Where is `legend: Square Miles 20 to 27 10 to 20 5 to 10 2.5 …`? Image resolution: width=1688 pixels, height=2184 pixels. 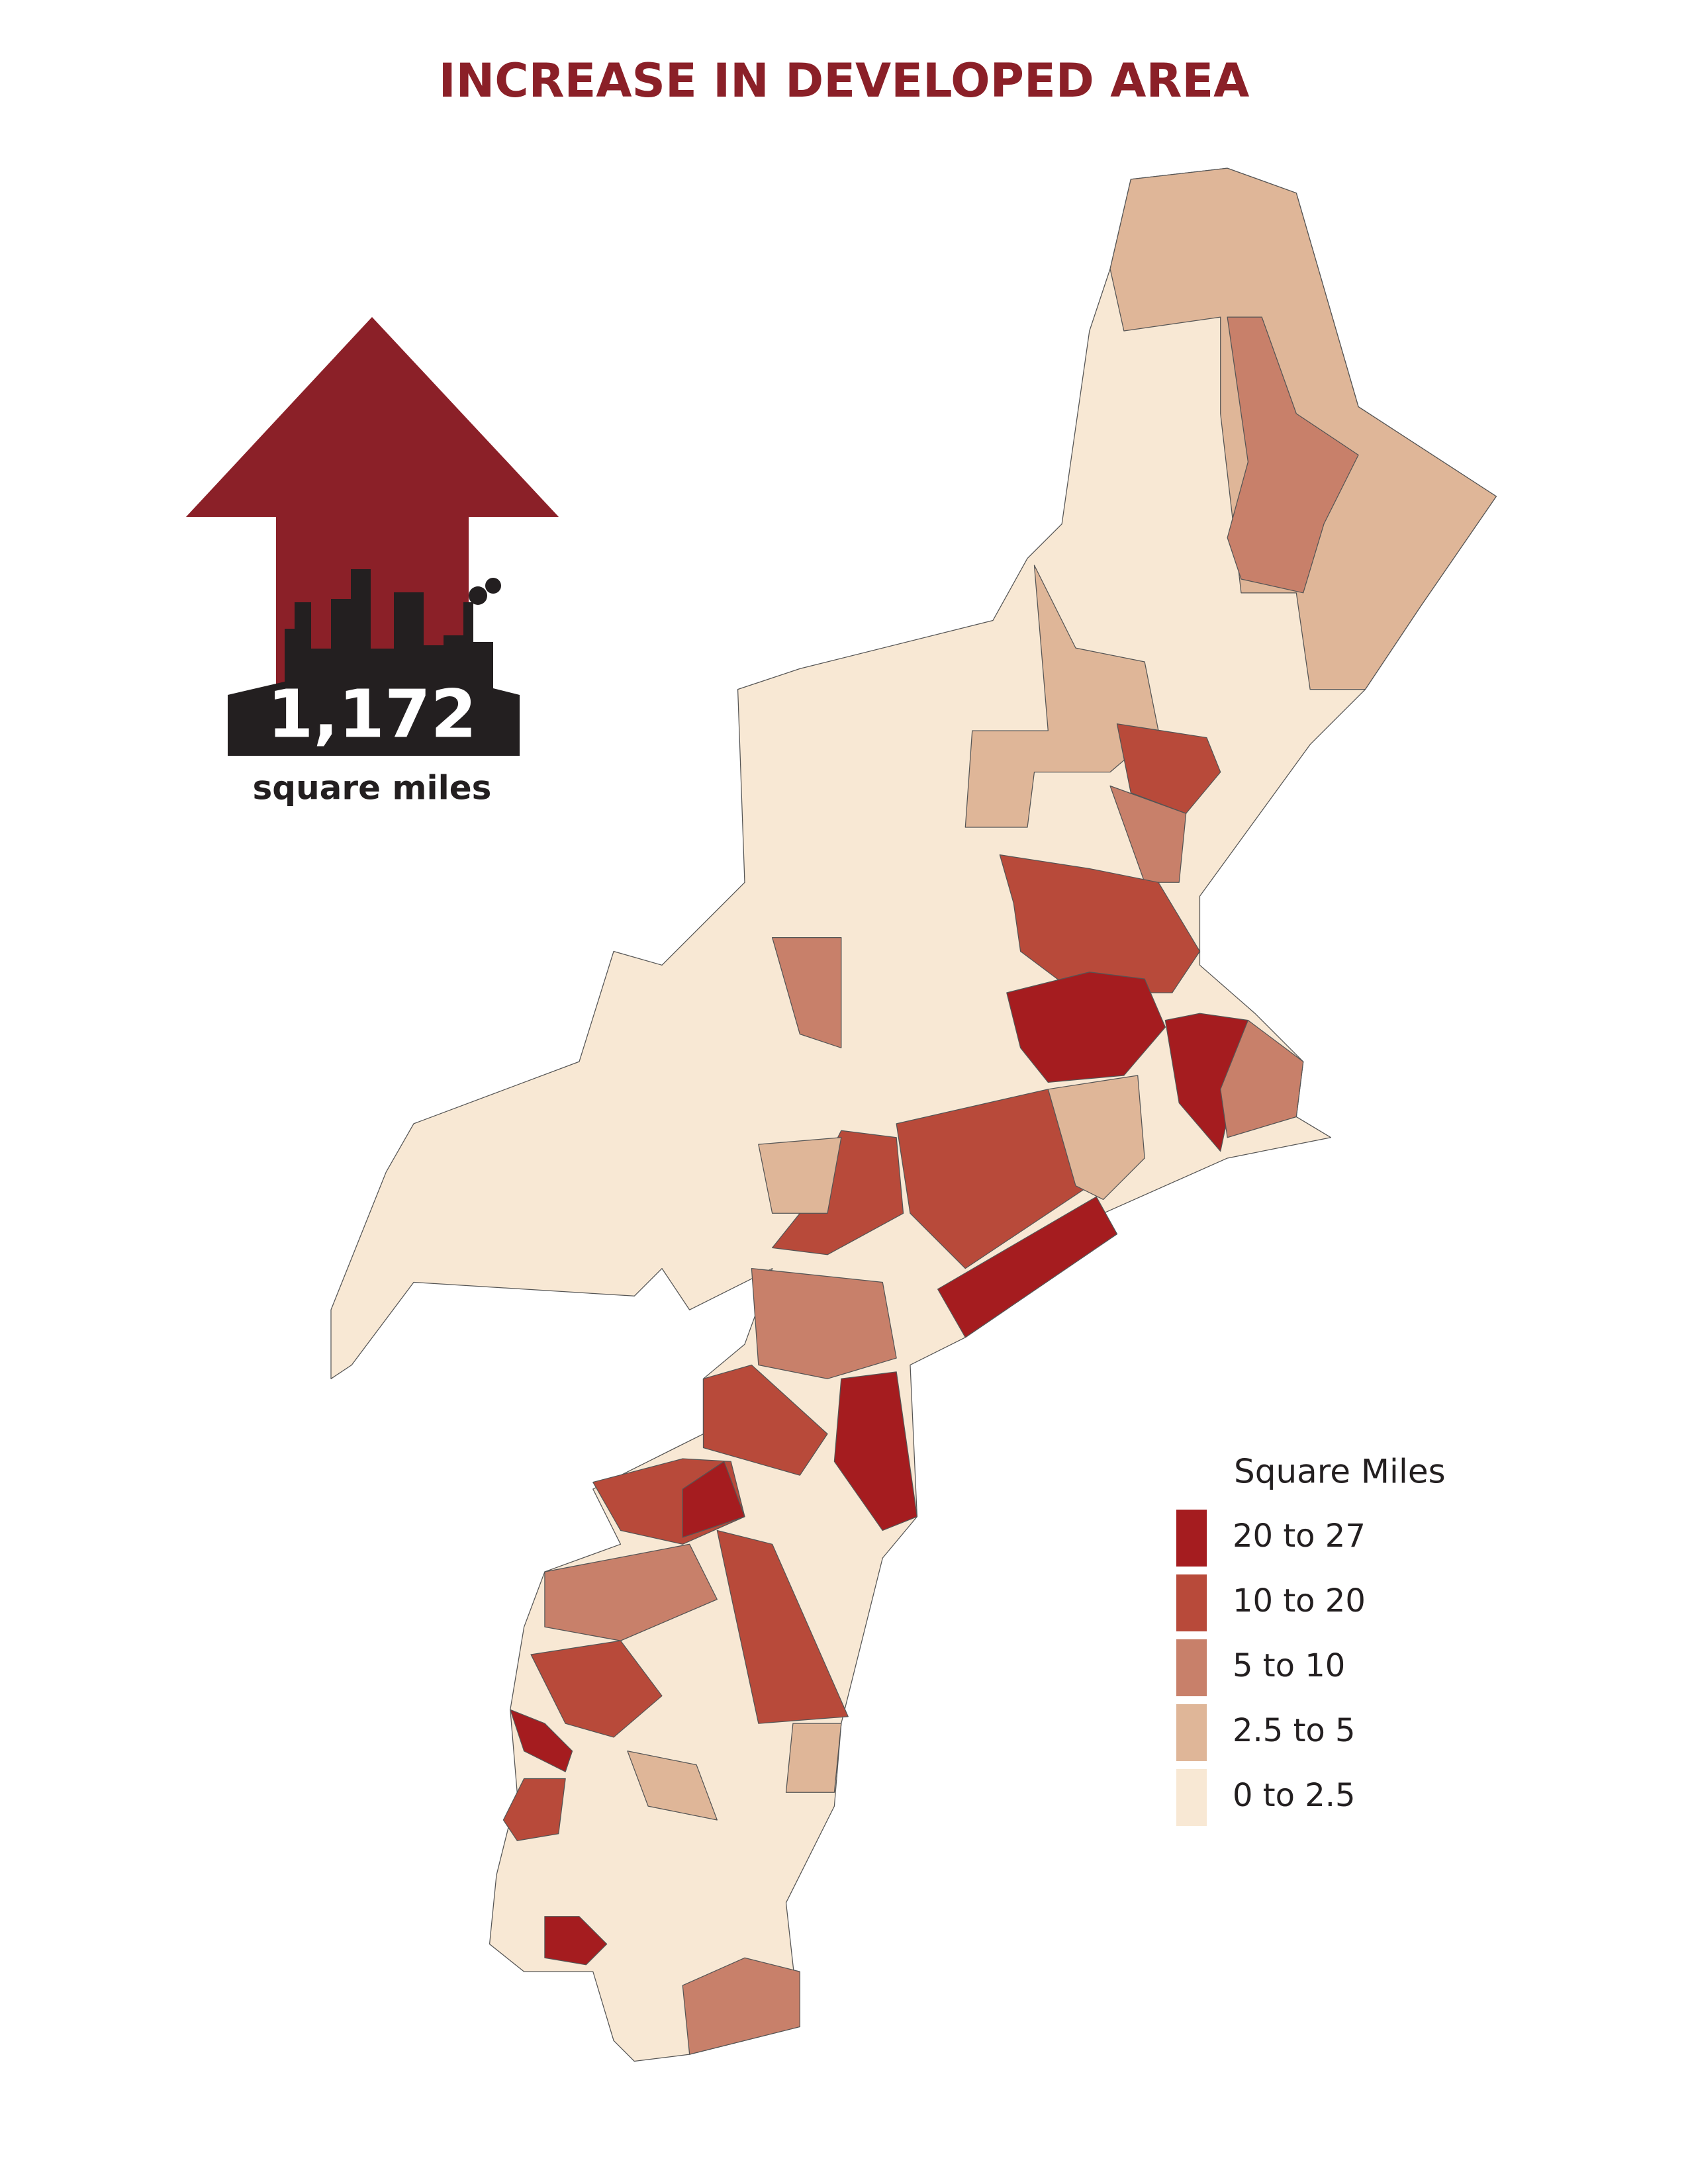
legend: Square Miles 20 to 27 10 to 20 5 to 10 2.5 … is located at coordinates (1311, 1639).